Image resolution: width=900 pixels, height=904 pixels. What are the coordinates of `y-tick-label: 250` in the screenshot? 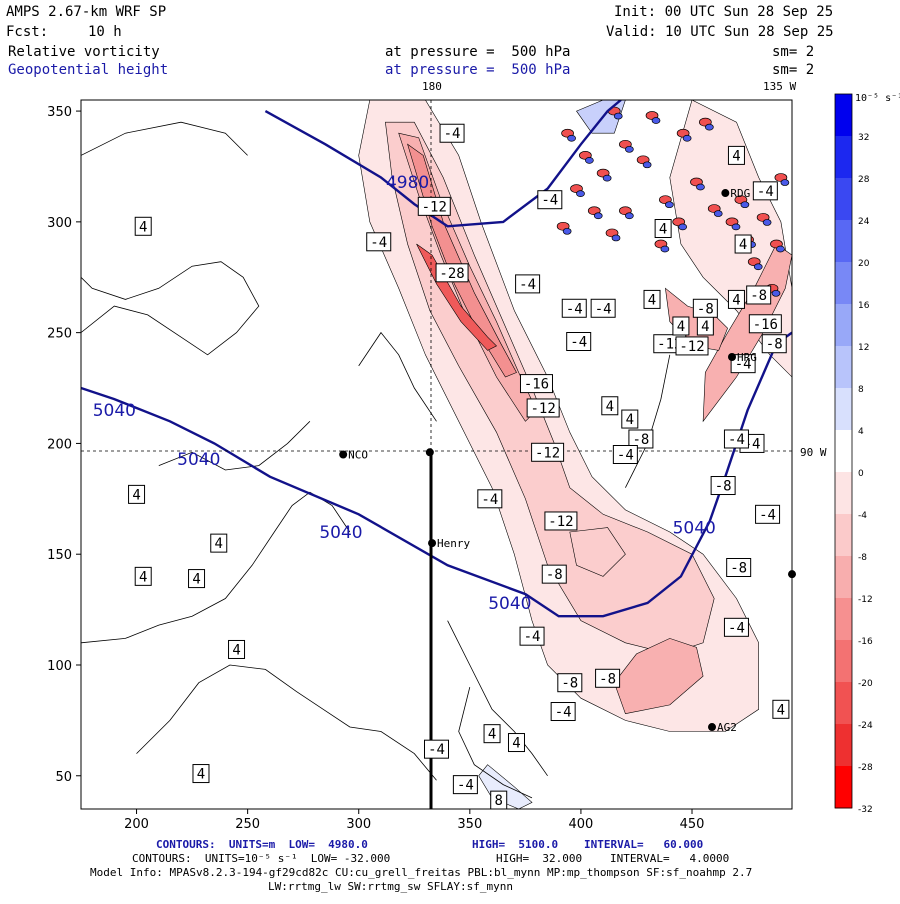 It's located at (59, 334).